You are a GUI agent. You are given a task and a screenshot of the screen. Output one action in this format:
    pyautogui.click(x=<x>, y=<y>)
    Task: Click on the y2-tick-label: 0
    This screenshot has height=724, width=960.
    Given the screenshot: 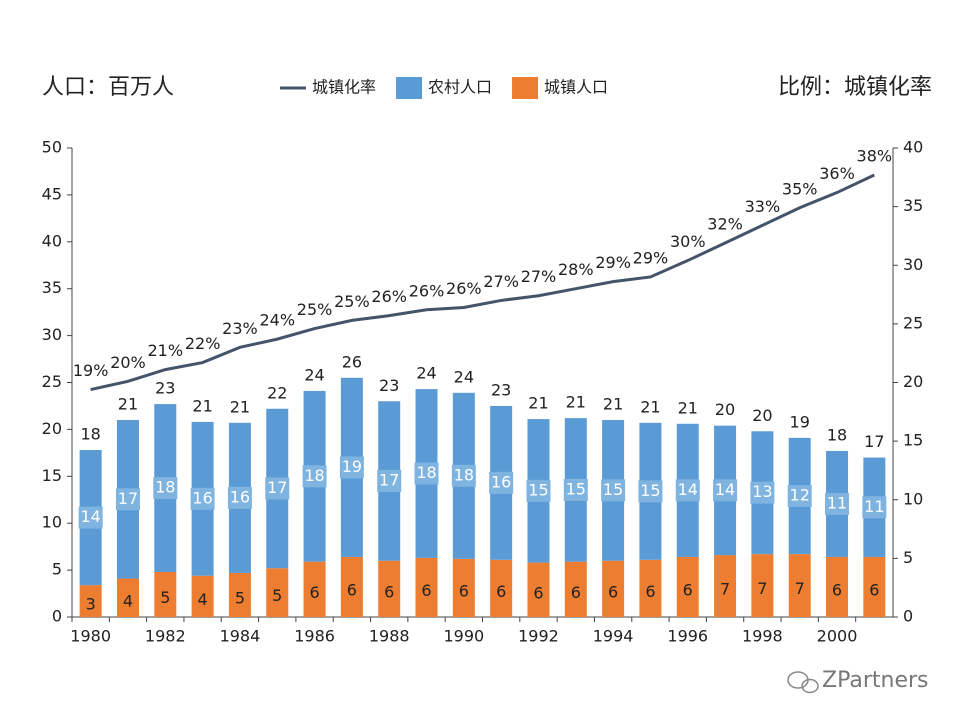 What is the action you would take?
    pyautogui.click(x=908, y=616)
    